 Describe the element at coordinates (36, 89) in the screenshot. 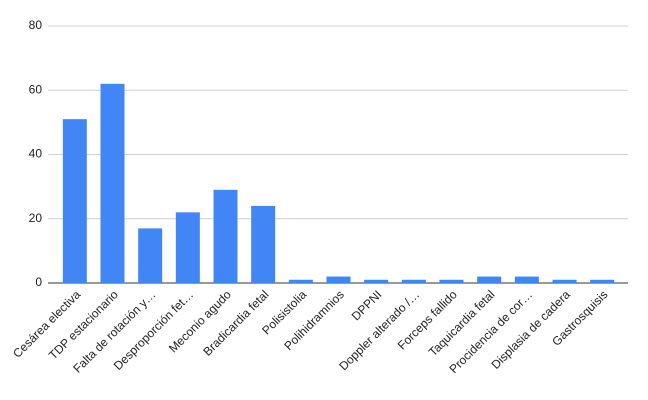

I see `y-tick-label: 60` at that location.